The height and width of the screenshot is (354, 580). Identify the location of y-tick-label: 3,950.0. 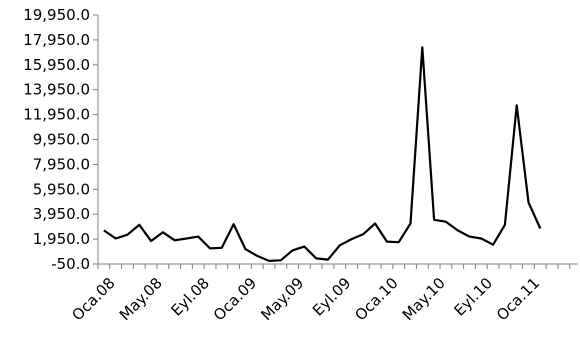
(61, 214).